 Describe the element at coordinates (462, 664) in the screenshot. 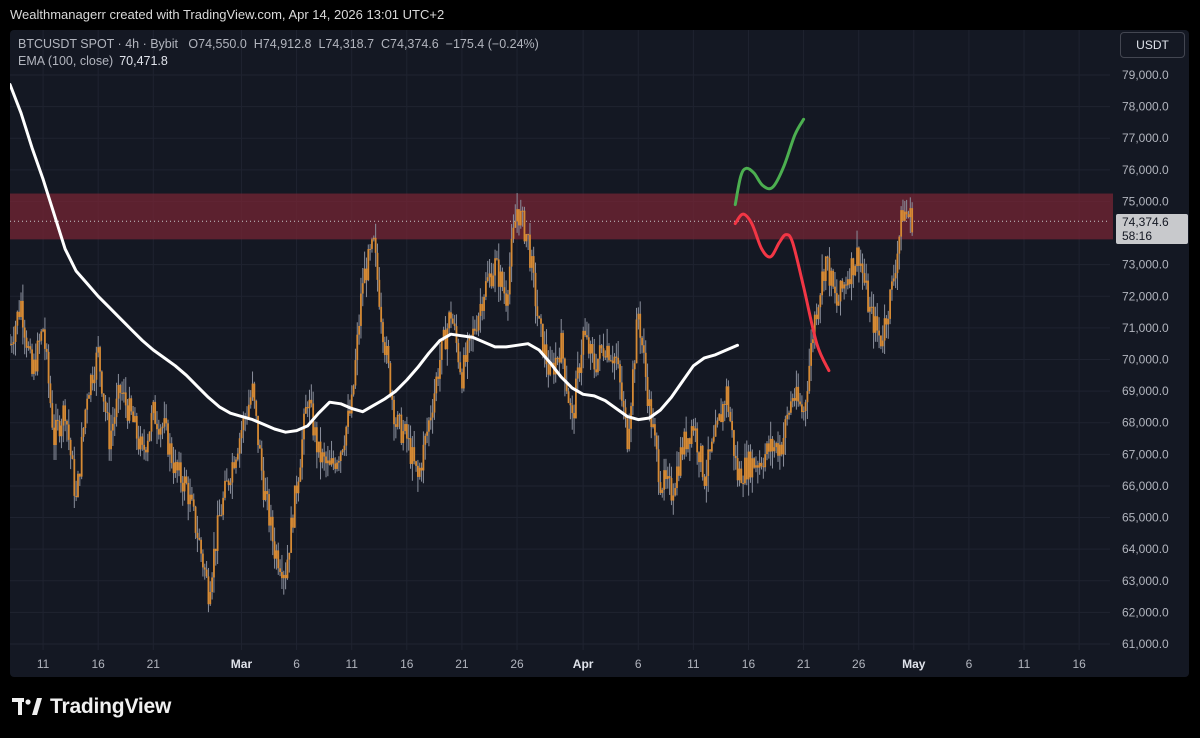

I see `time-tick-label: 21` at that location.